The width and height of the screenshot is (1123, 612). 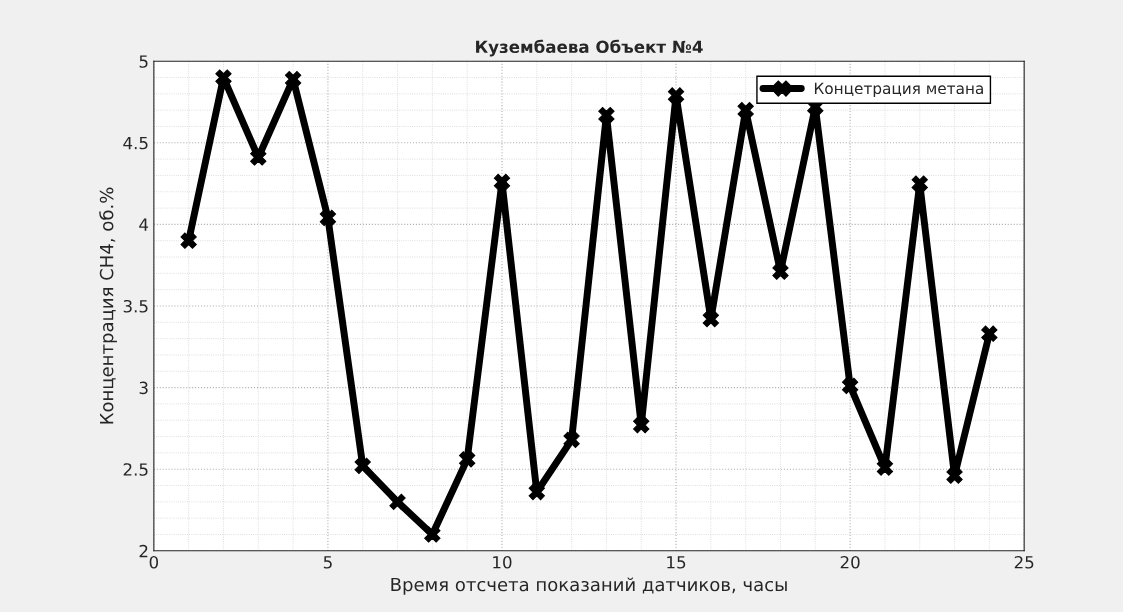 What do you see at coordinates (154, 562) in the screenshot?
I see `x-tick-label: 0` at bounding box center [154, 562].